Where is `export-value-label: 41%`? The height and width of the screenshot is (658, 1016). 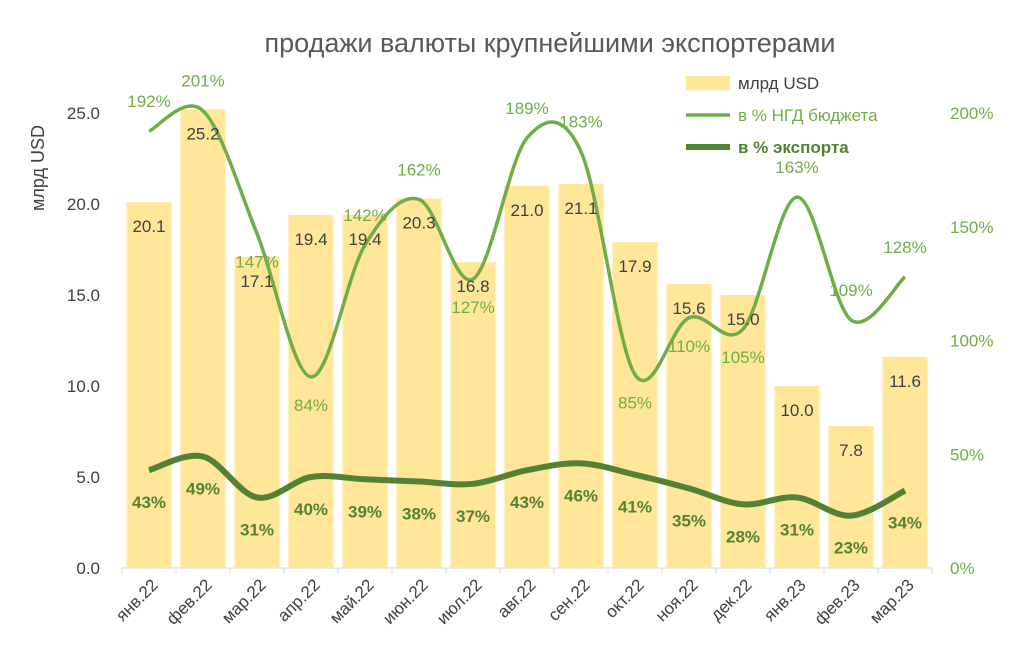 export-value-label: 41% is located at coordinates (635, 507).